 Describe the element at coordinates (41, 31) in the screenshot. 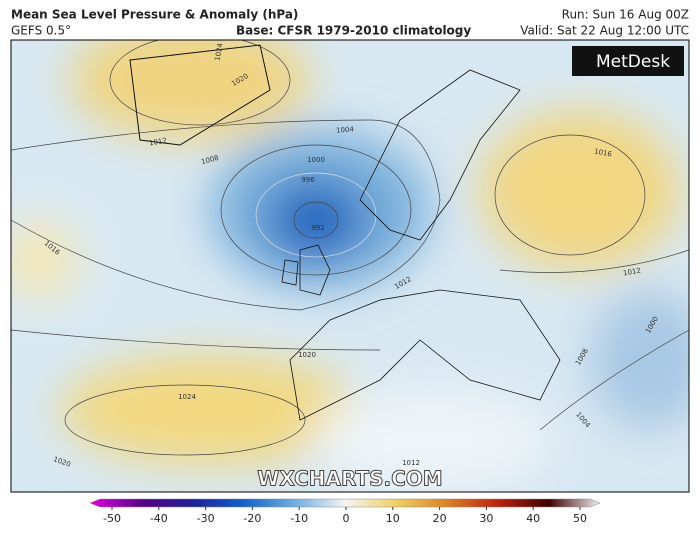

I see `model: GEFS 0.5°` at that location.